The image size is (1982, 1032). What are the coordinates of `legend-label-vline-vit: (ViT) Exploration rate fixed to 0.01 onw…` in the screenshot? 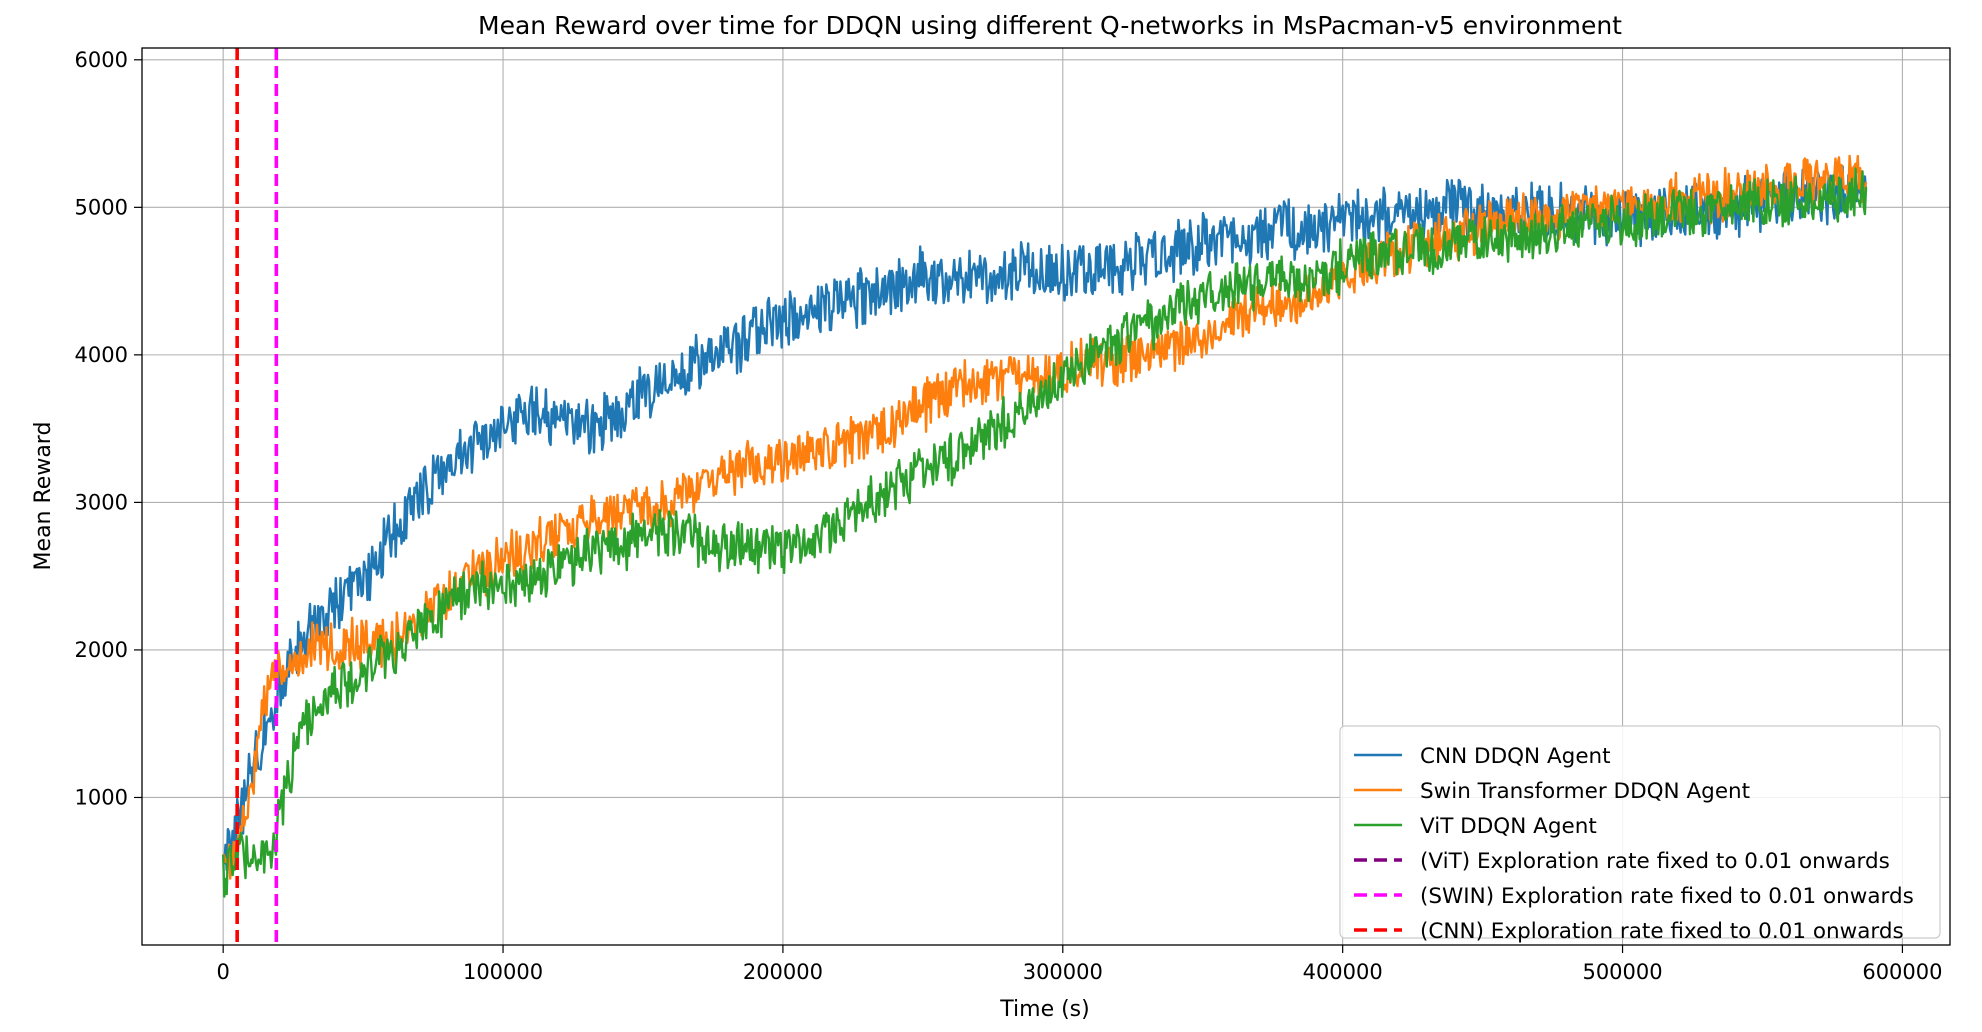 It's located at (1655, 861).